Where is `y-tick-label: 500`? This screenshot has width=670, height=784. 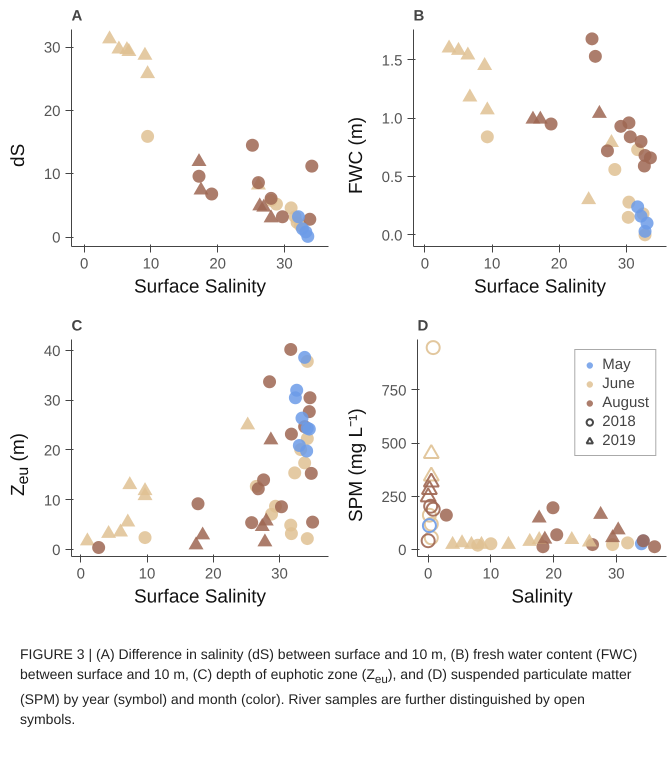
y-tick-label: 500 is located at coordinates (394, 444).